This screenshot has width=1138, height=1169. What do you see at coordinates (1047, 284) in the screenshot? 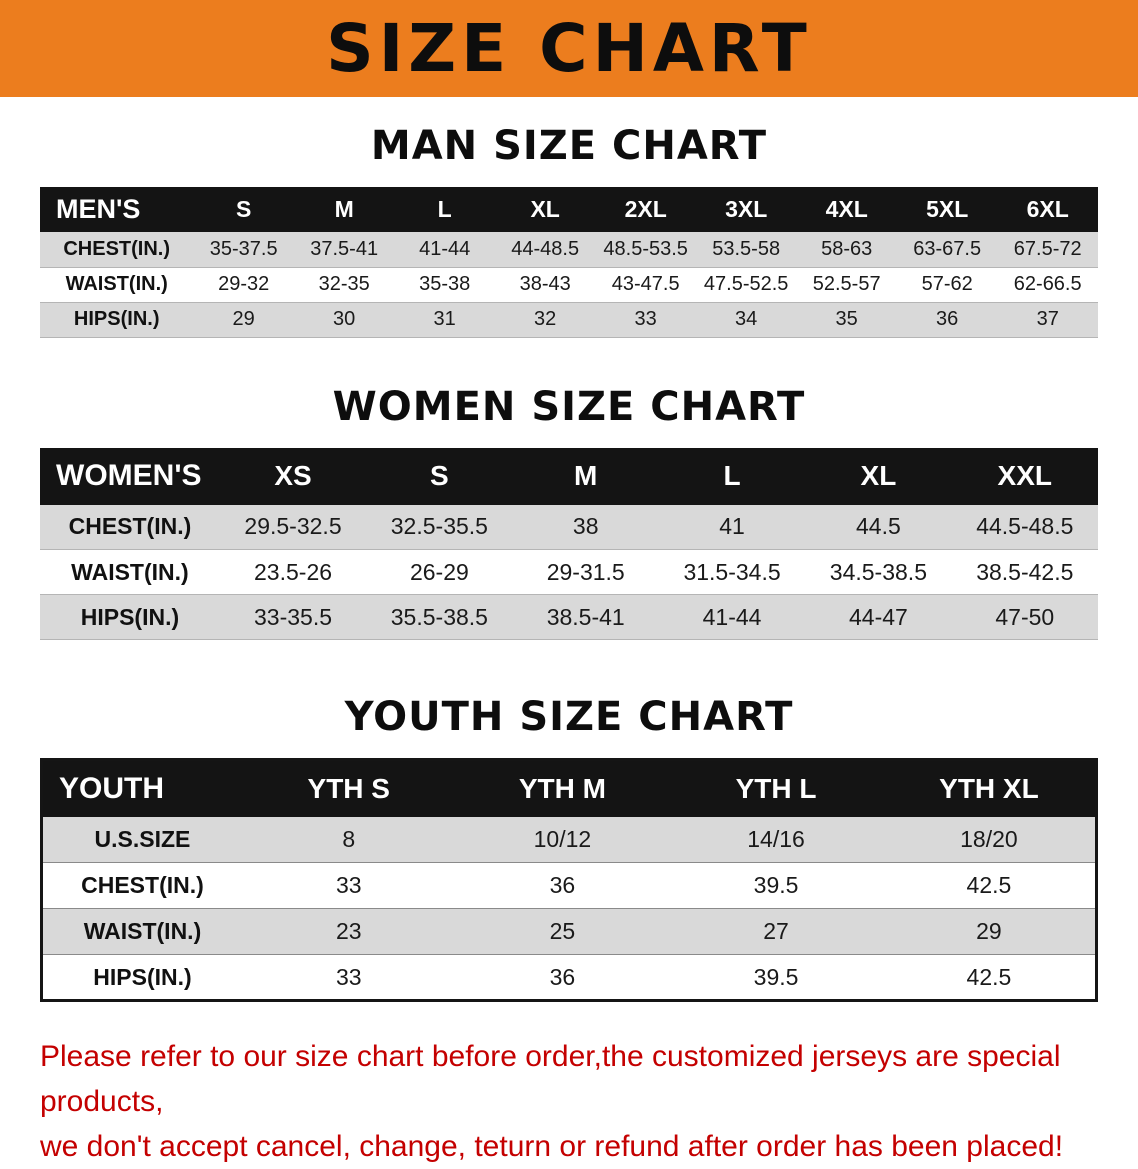
I see `size-value: 62-66.5` at bounding box center [1047, 284].